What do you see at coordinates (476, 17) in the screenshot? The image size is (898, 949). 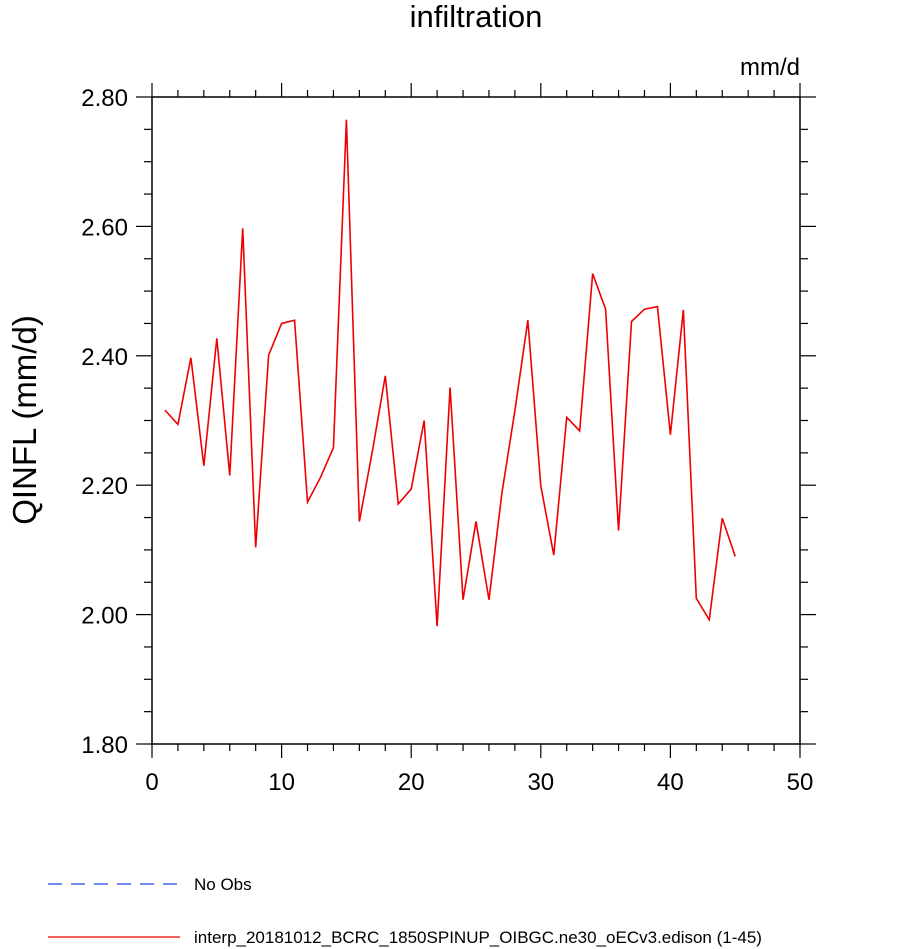 I see `chart-title: infiltration` at bounding box center [476, 17].